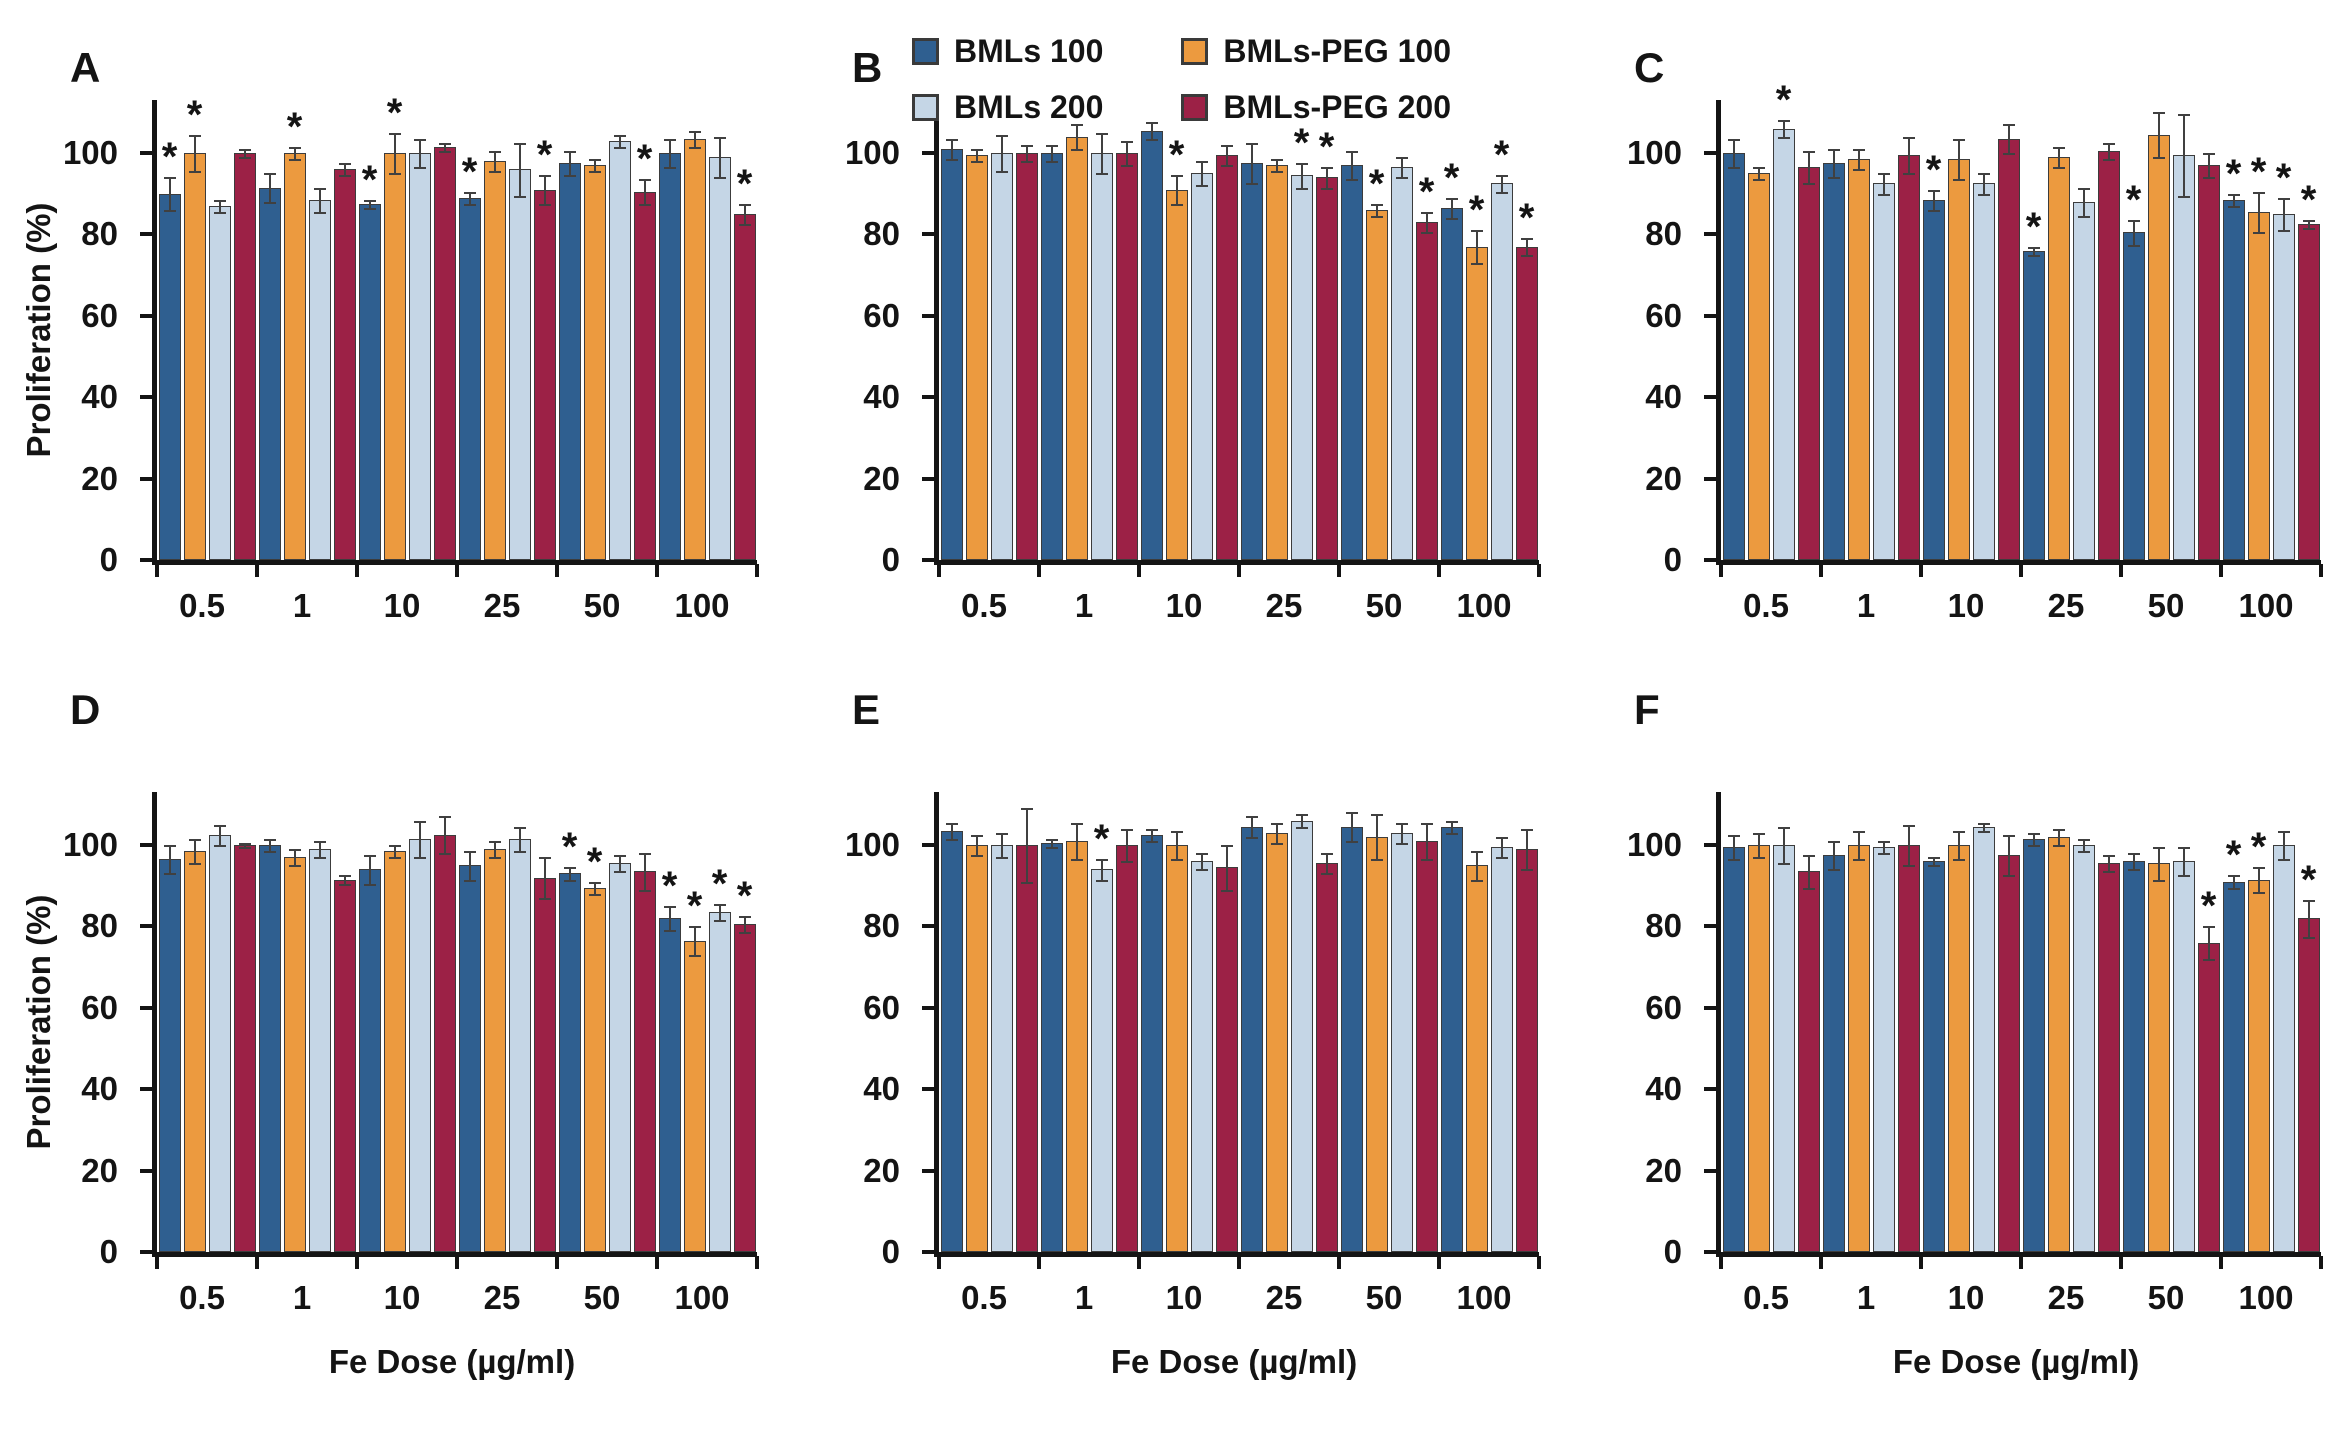 Image resolution: width=2346 pixels, height=1446 pixels. What do you see at coordinates (707, 1022) in the screenshot?
I see `bar-group-100: * * * *` at bounding box center [707, 1022].